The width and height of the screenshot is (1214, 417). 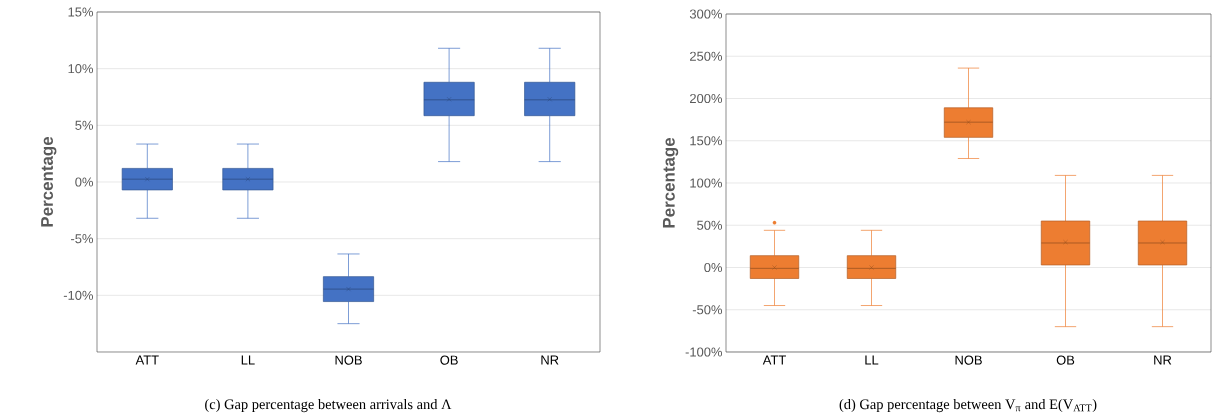 I want to click on y-tick-label: 250%, so click(x=706, y=56).